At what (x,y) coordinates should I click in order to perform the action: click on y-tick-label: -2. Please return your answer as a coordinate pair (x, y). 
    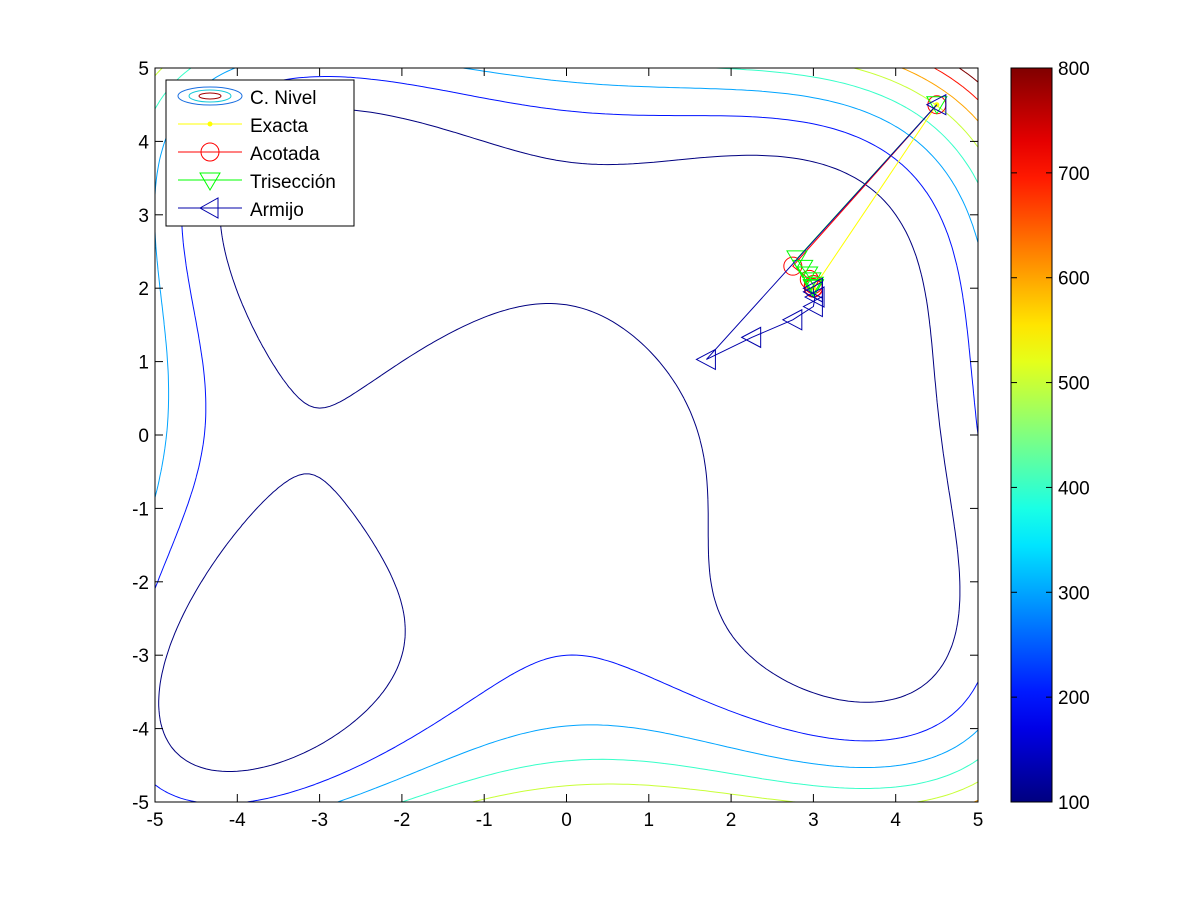
    Looking at the image, I should click on (140, 583).